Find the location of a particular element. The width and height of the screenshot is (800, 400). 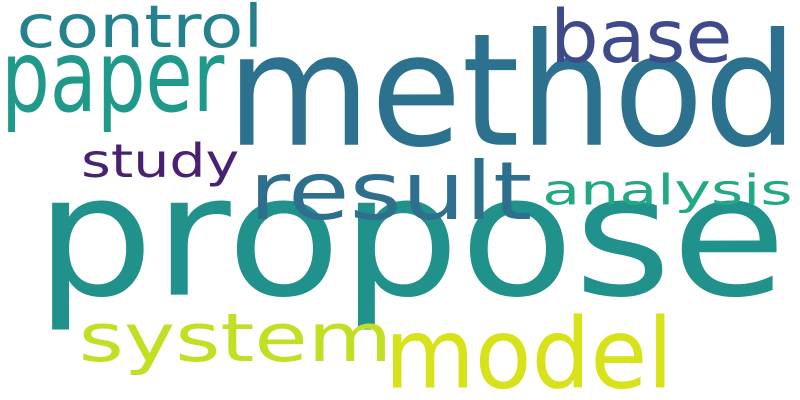

word-paper: paper is located at coordinates (113, 76).